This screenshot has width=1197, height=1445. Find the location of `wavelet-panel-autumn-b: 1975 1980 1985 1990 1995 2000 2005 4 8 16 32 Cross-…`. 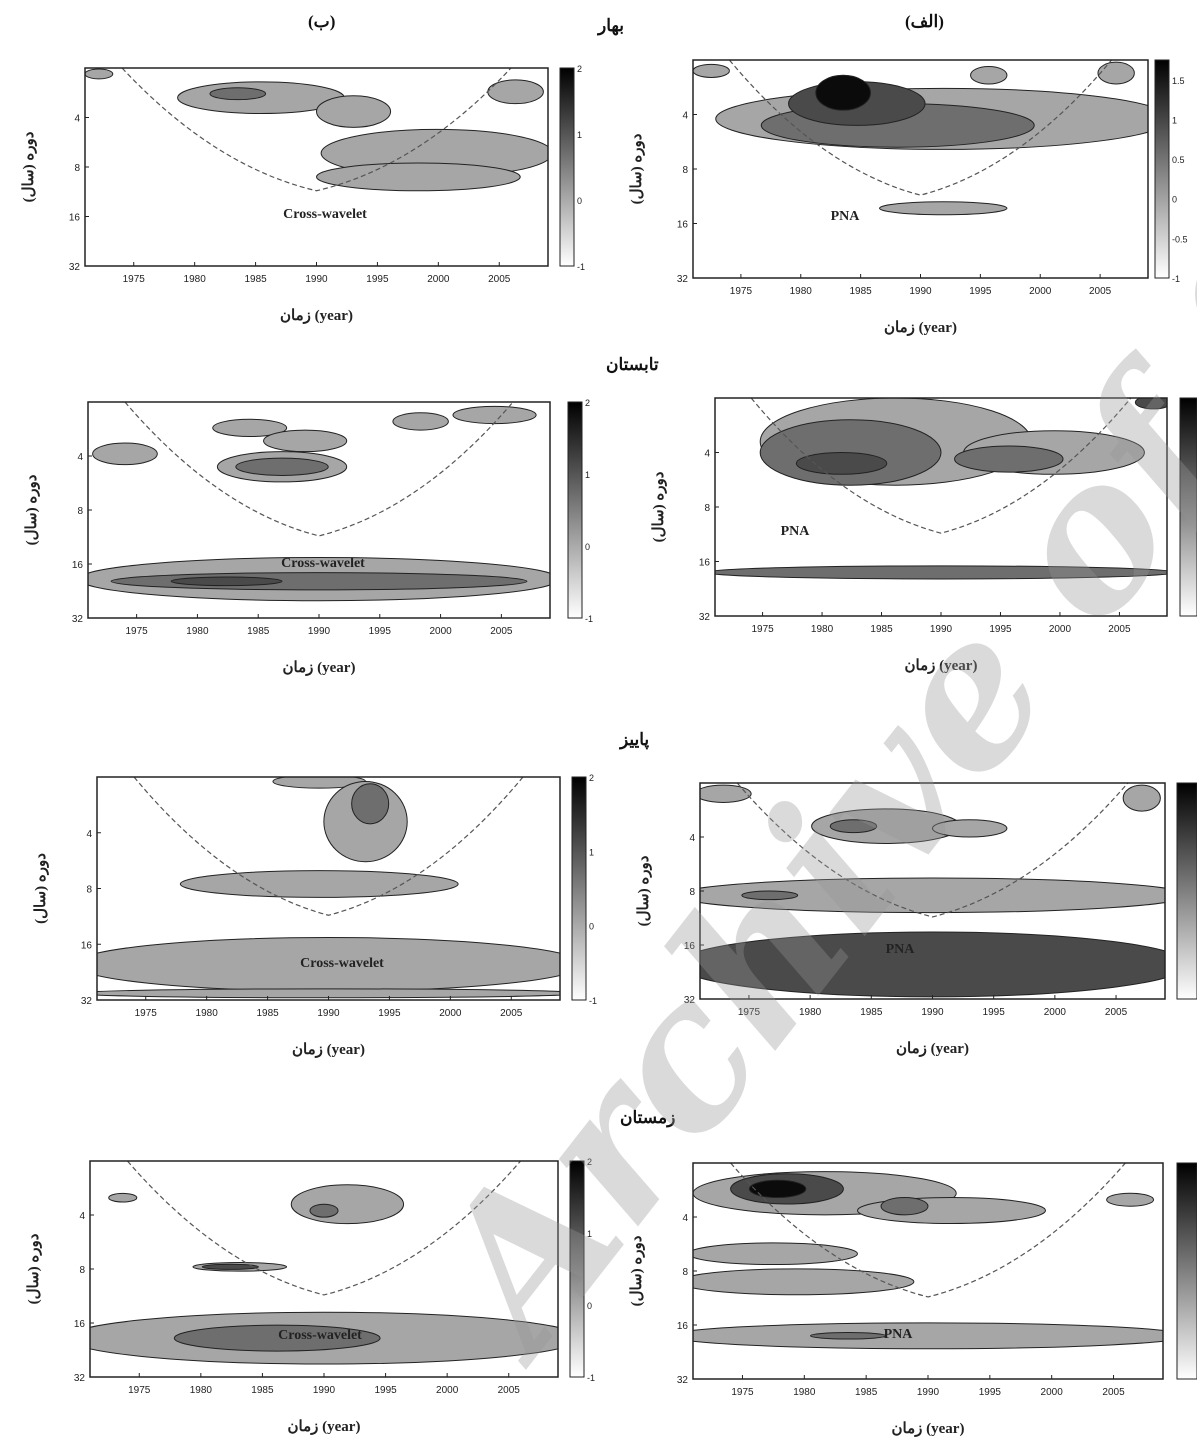

wavelet-panel-autumn-b: 1975 1980 1985 1990 1995 2000 2005 4 8 16 32 Cross-… is located at coordinates (315, 915).